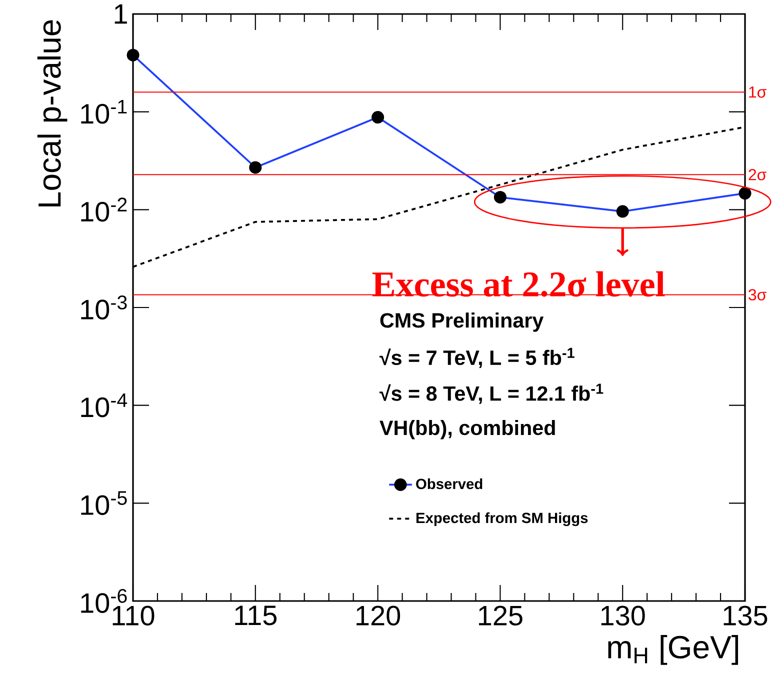 The width and height of the screenshot is (780, 686). Describe the element at coordinates (120, 14) in the screenshot. I see `y-tick-label: 1` at that location.